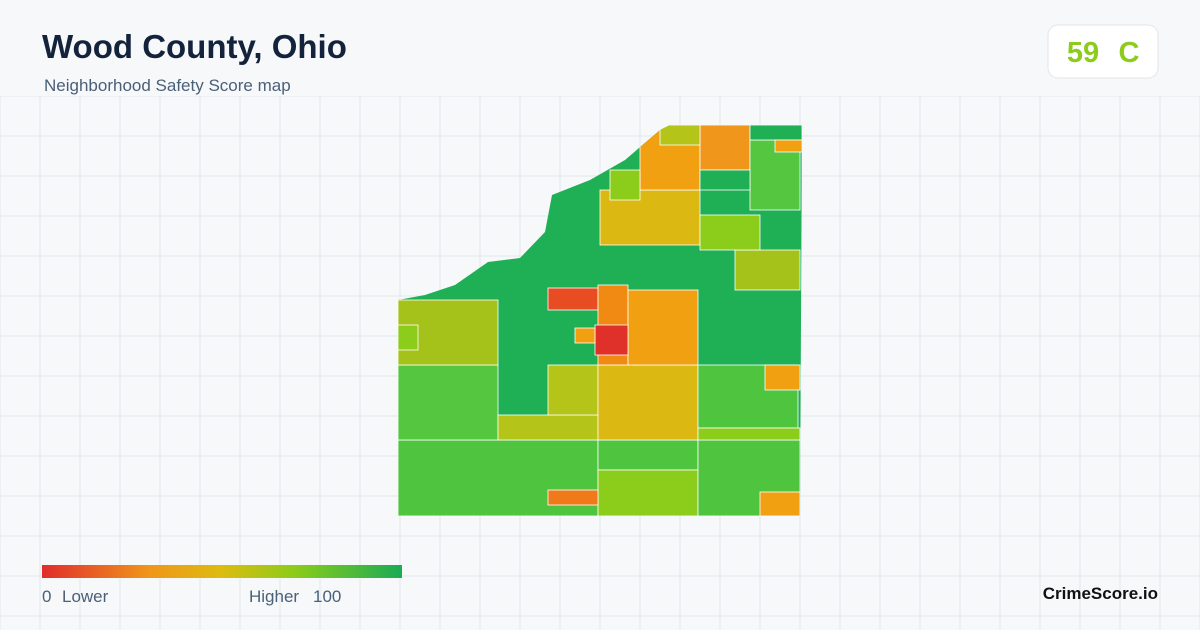  I want to click on legend-max: 100, so click(327, 596).